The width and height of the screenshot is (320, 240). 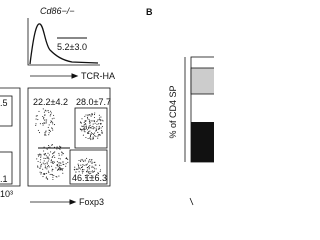 What do you see at coordinates (199, 131) in the screenshot?
I see `bar-chart` at bounding box center [199, 131].